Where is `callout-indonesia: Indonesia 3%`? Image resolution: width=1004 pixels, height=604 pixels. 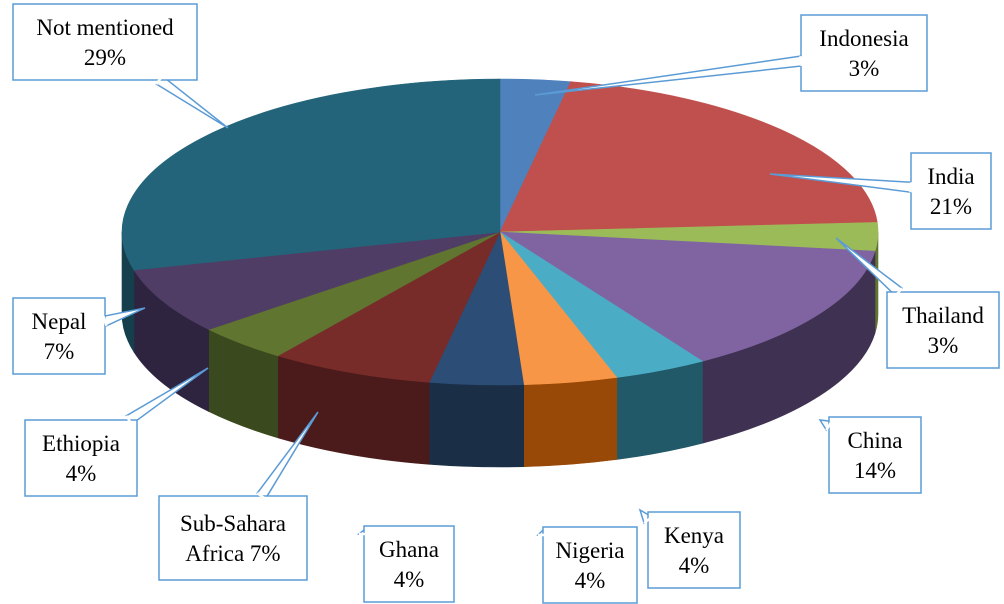 callout-indonesia: Indonesia 3% is located at coordinates (731, 55).